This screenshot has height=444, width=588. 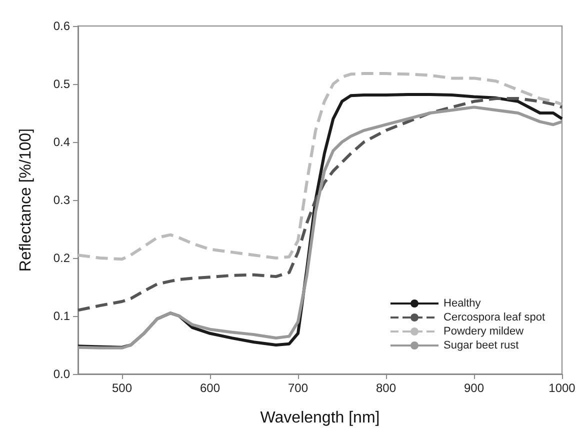 I want to click on y-tick-label: 0.5, so click(x=61, y=84).